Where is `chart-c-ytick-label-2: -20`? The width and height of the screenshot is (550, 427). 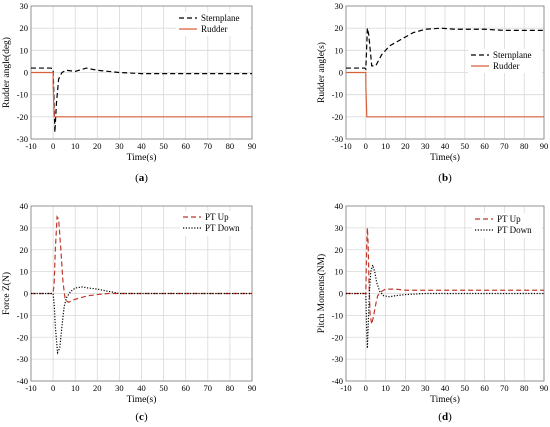
chart-c-ytick-label-2: -20 is located at coordinates (22, 337).